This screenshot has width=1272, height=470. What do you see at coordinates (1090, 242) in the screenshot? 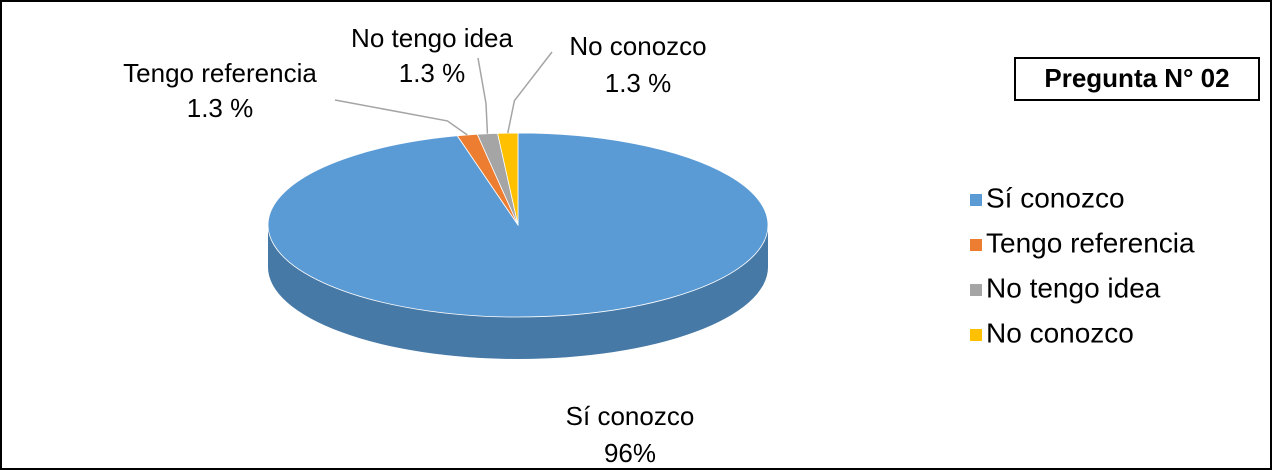
I see `legend-label: Tengo referencia` at bounding box center [1090, 242].